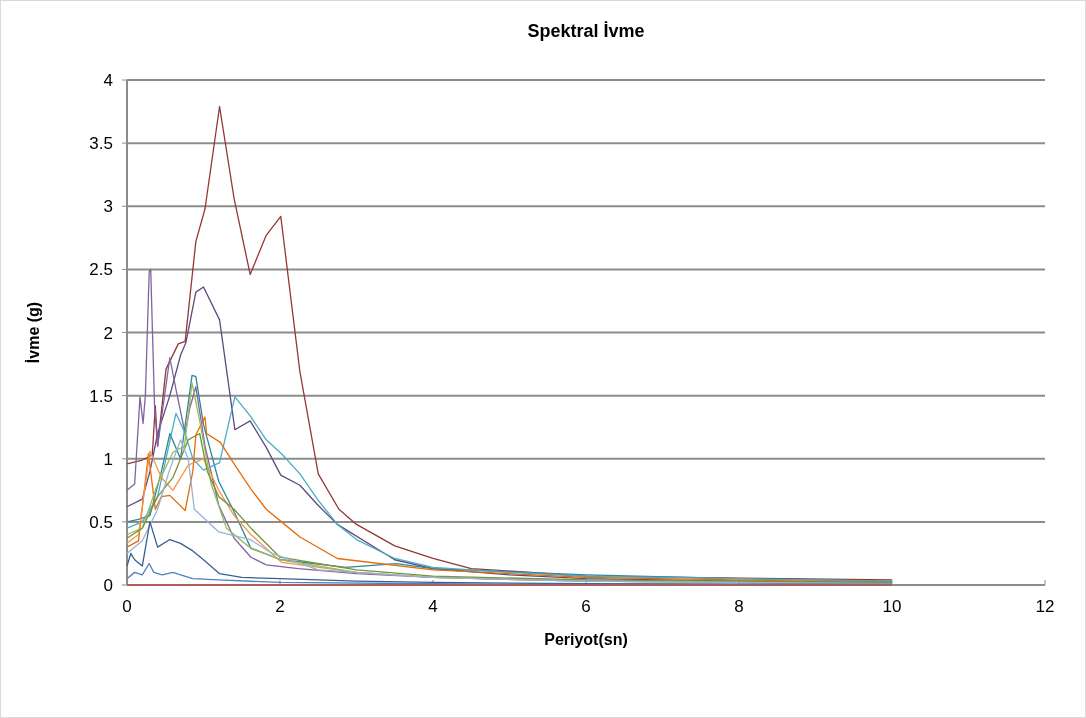  Describe the element at coordinates (108, 459) in the screenshot. I see `y-tick-label: 1` at that location.